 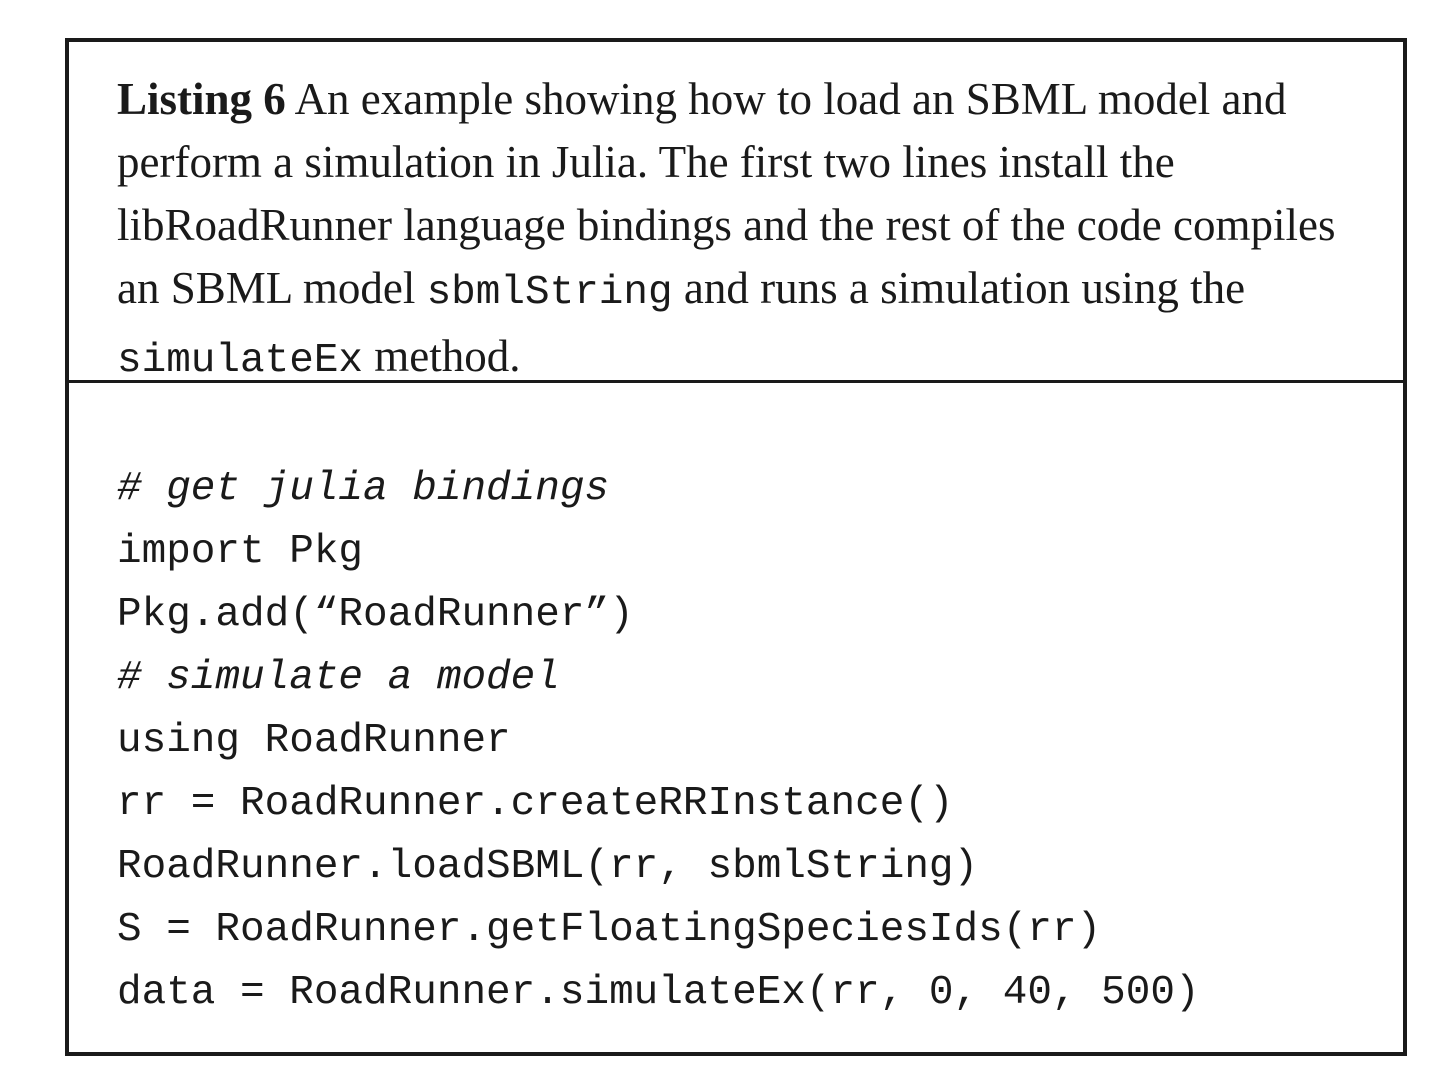 What do you see at coordinates (442, 356) in the screenshot?
I see `caption-text-part3: method.` at bounding box center [442, 356].